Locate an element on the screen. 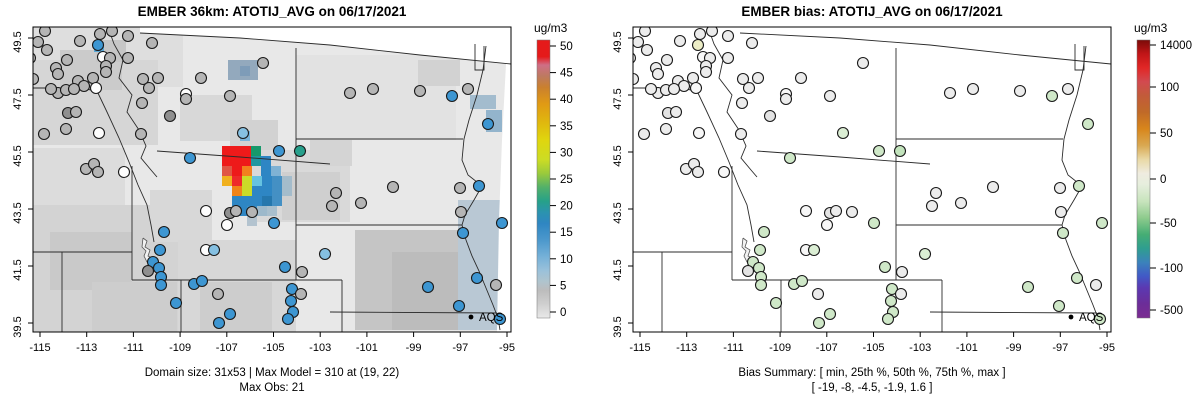 The height and width of the screenshot is (409, 1200). y-tick-label: 41.5 is located at coordinates (18, 269).